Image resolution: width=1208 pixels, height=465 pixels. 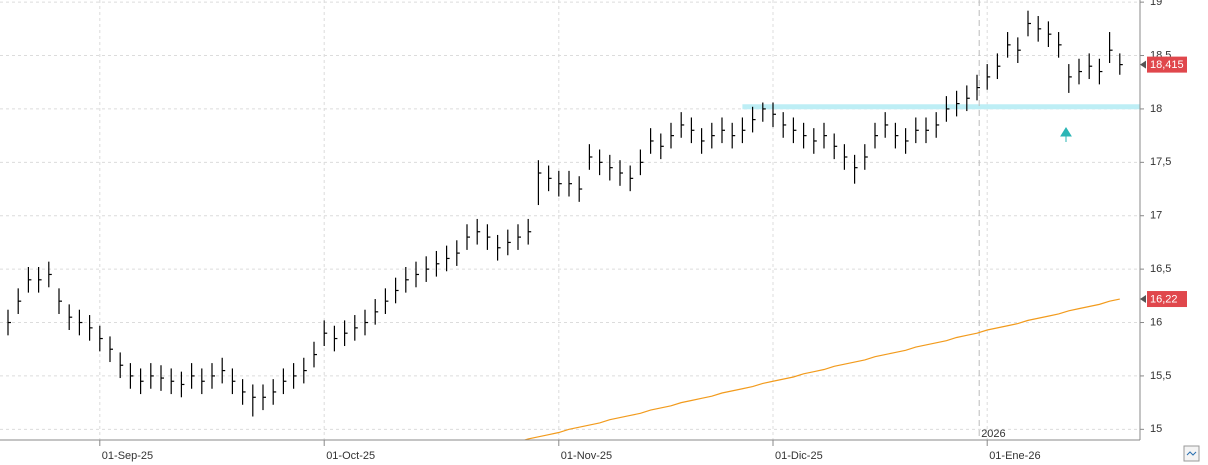 I want to click on last-value-label: 16,22, so click(x=1164, y=299).